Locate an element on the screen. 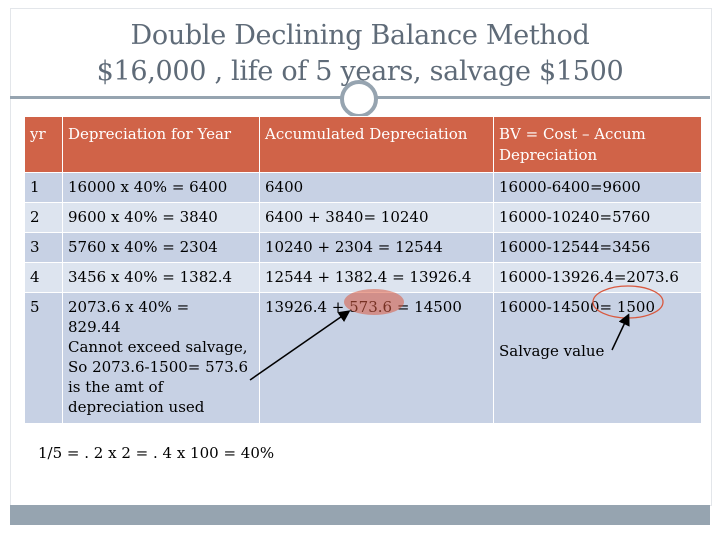 The width and height of the screenshot is (720, 540). cell-accumulated: 13926.4 + 573.6 = 14500 is located at coordinates (376, 358).